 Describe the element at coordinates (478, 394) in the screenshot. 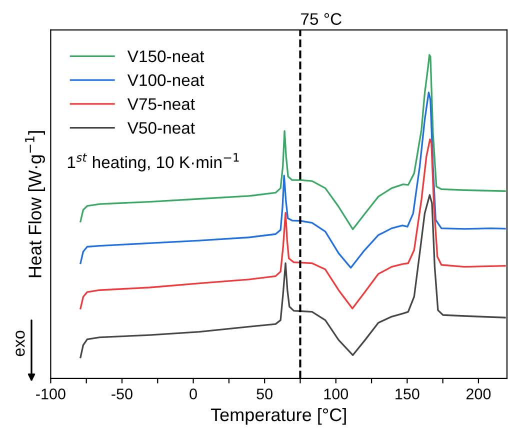

I see `x-tick-label: 200` at that location.